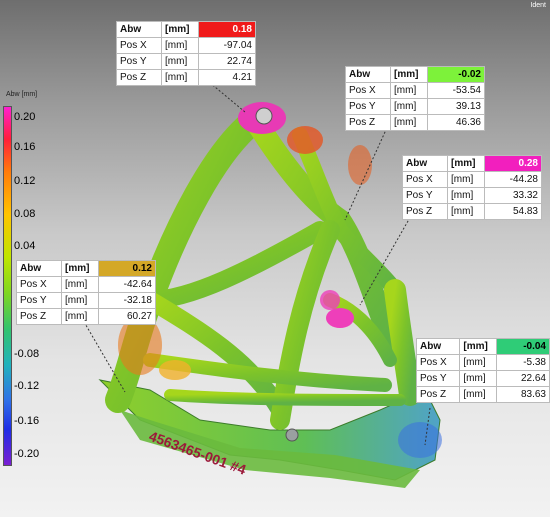 The image size is (550, 517). Describe the element at coordinates (22, 94) in the screenshot. I see `scale-title: Abw [mm]` at that location.